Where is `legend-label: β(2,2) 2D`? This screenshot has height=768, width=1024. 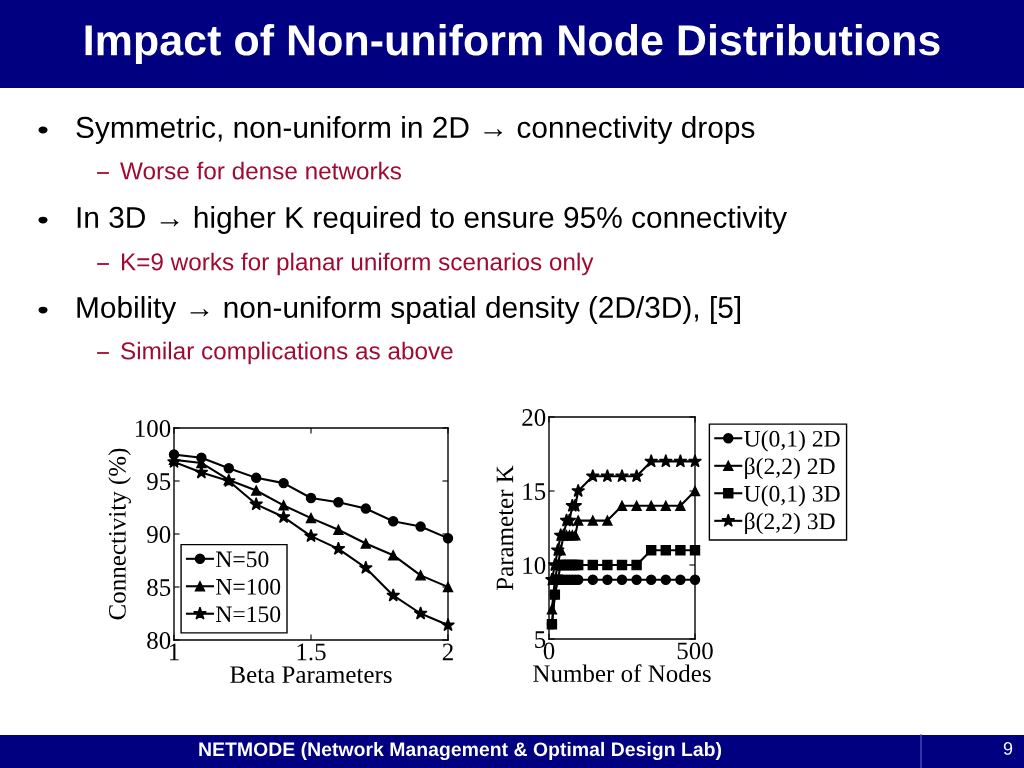 legend-label: β(2,2) 2D is located at coordinates (790, 468).